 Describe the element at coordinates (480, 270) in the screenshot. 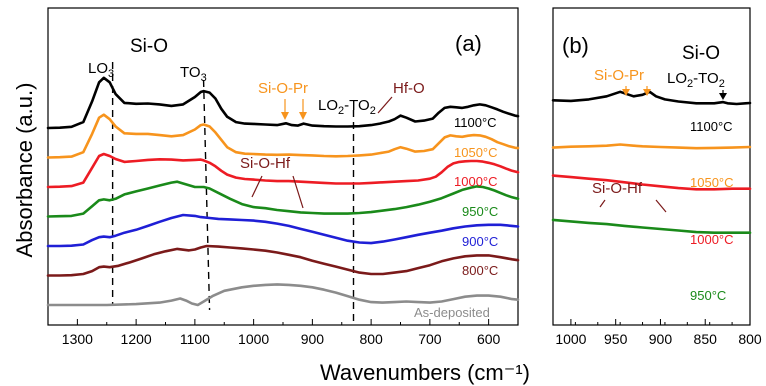

I see `series-label-800c: 800°C` at that location.